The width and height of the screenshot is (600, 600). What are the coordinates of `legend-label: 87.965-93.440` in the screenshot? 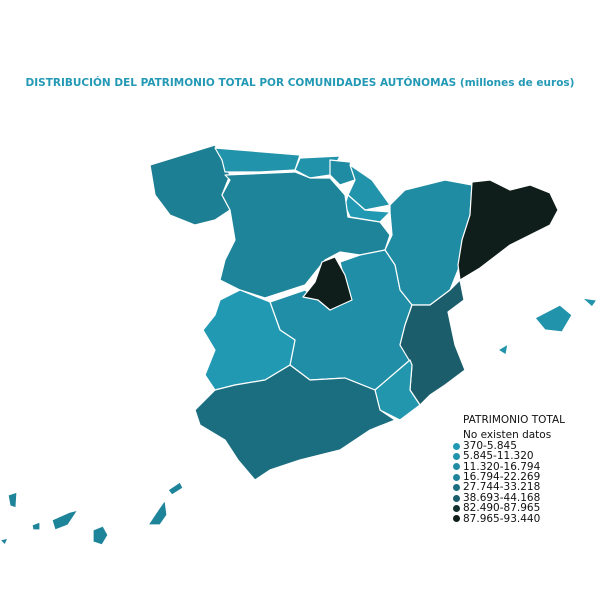 It's located at (502, 518).